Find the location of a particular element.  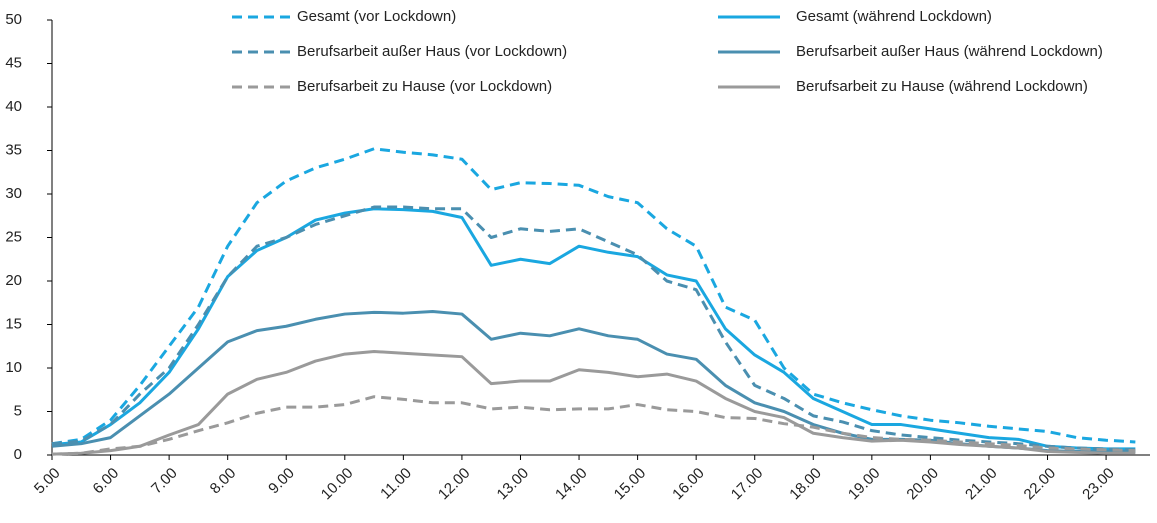

legend-label: Berufsarbeit zu Hause (während Lockdown) is located at coordinates (942, 86).